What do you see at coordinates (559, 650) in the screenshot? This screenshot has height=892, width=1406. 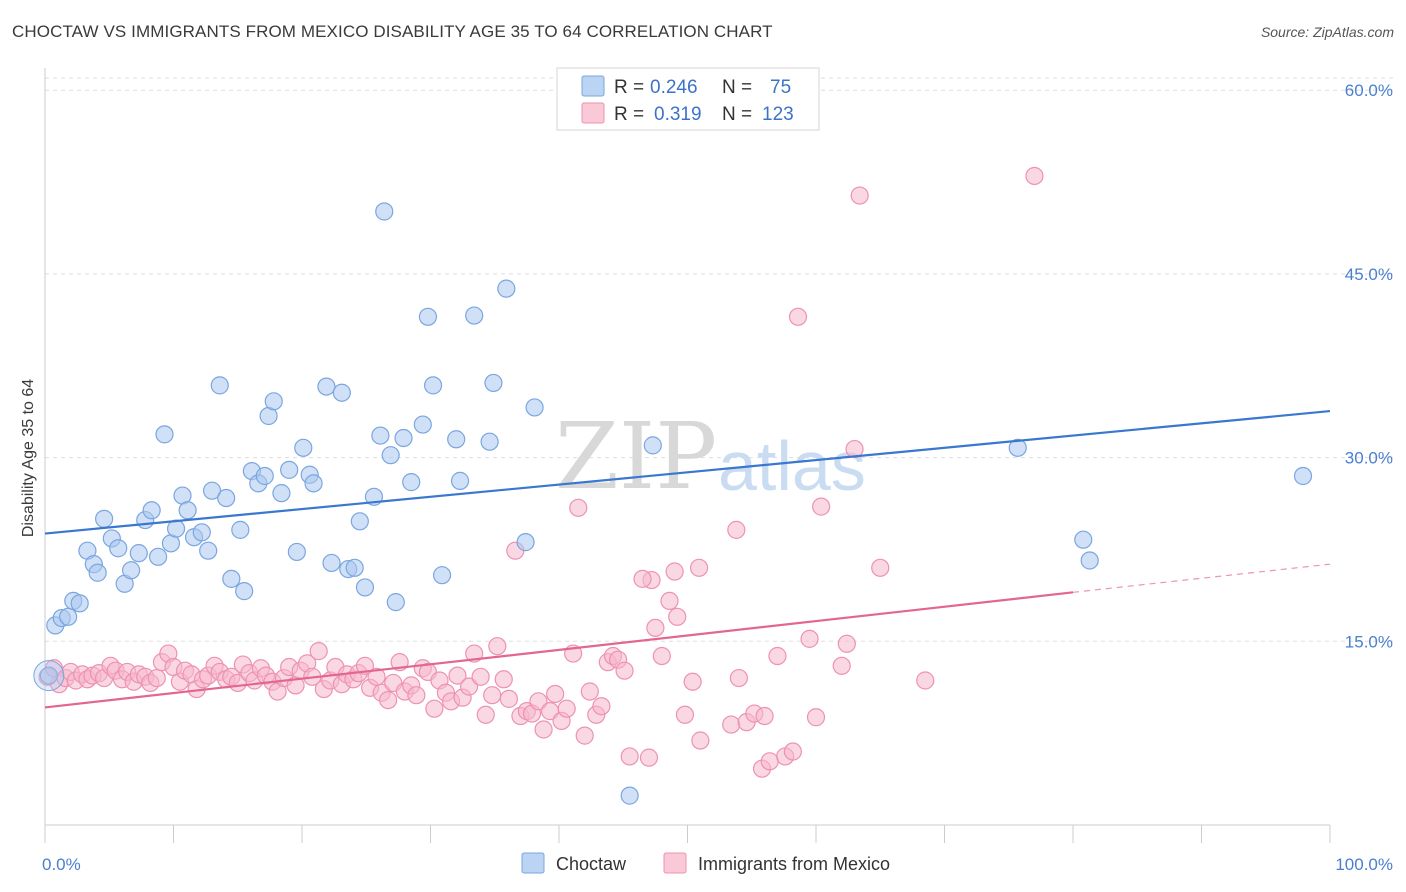 I see `trend-line-mexico` at bounding box center [559, 650].